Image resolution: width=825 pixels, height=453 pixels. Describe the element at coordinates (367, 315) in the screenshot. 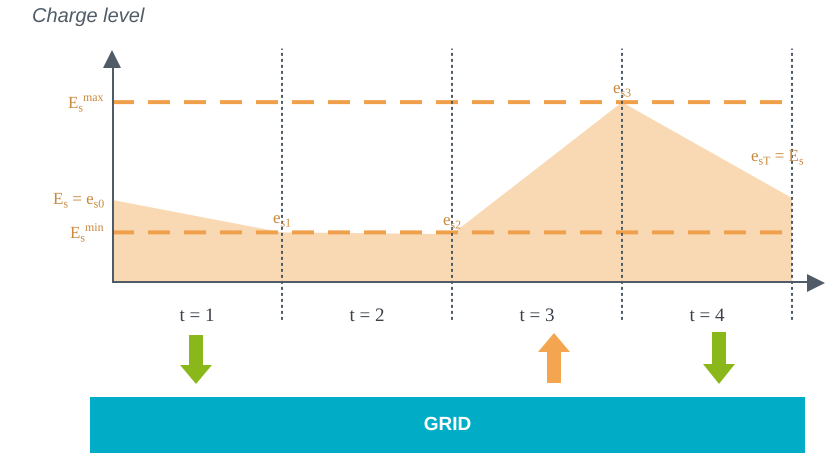

I see `x-tick-label: t = 2` at that location.